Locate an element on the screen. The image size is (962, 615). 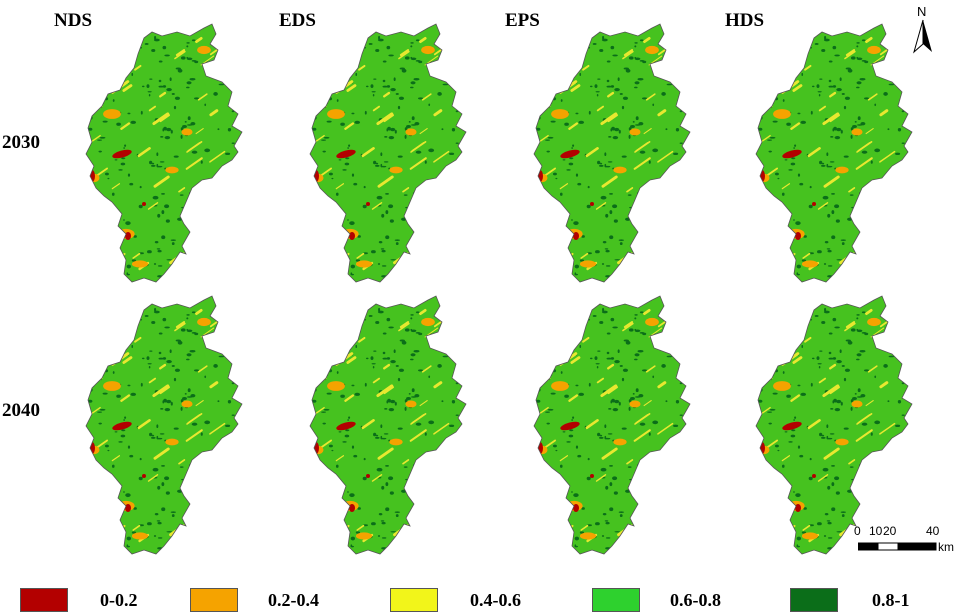
row-title-2040: 2040 is located at coordinates (21, 410).